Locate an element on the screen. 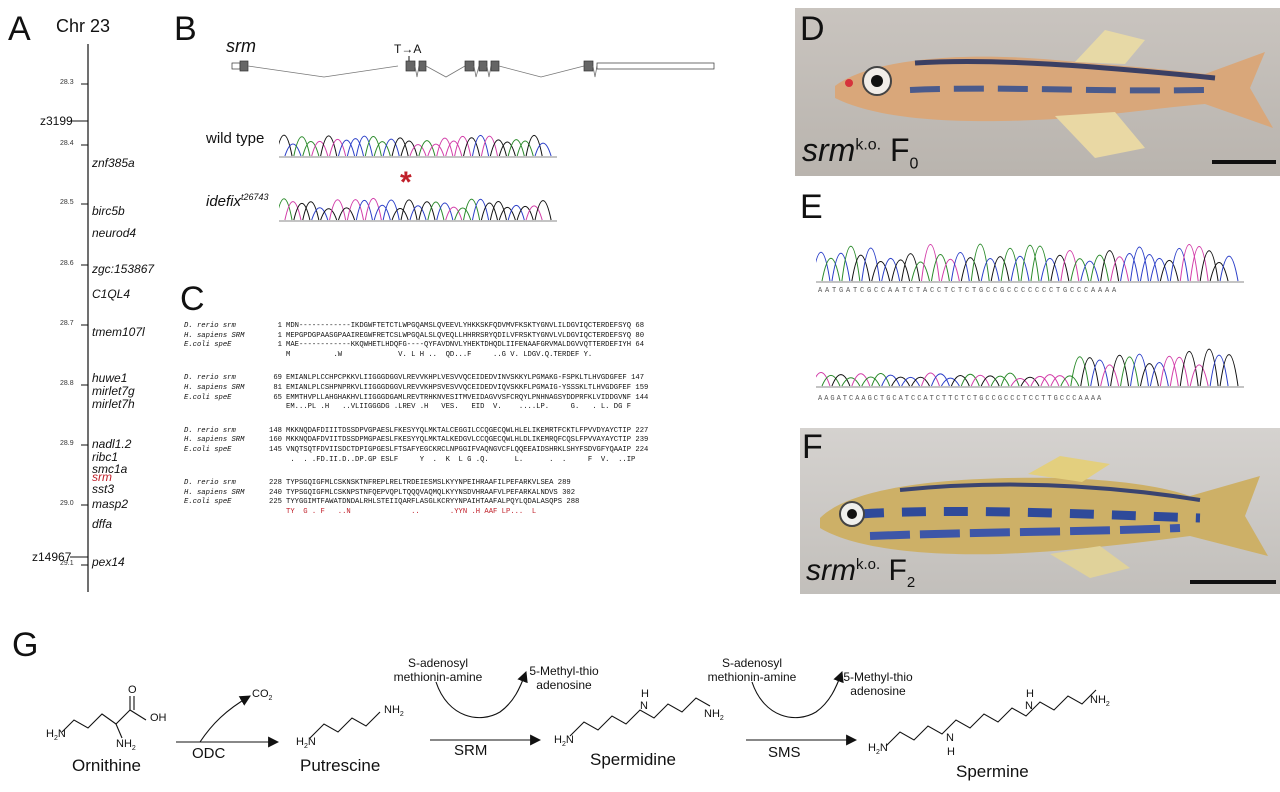 This screenshot has height=792, width=1280. panel-c-letter: C is located at coordinates (192, 299).